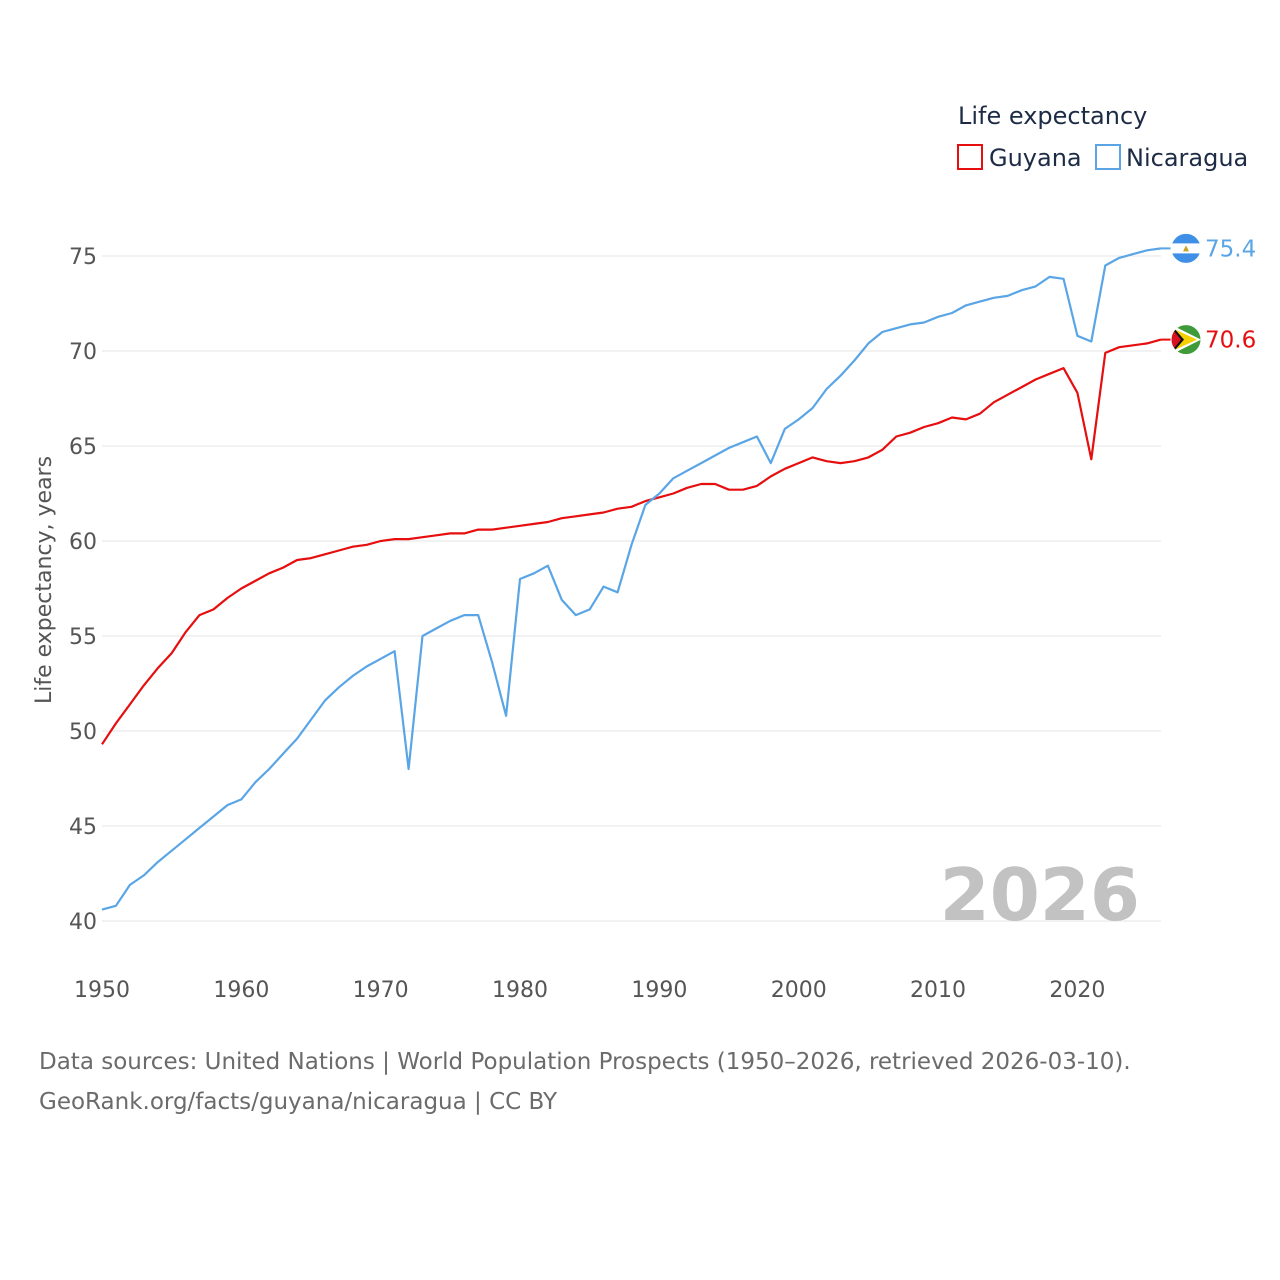 This screenshot has width=1280, height=1280. I want to click on nicaragua-flag-icon, so click(1186, 248).